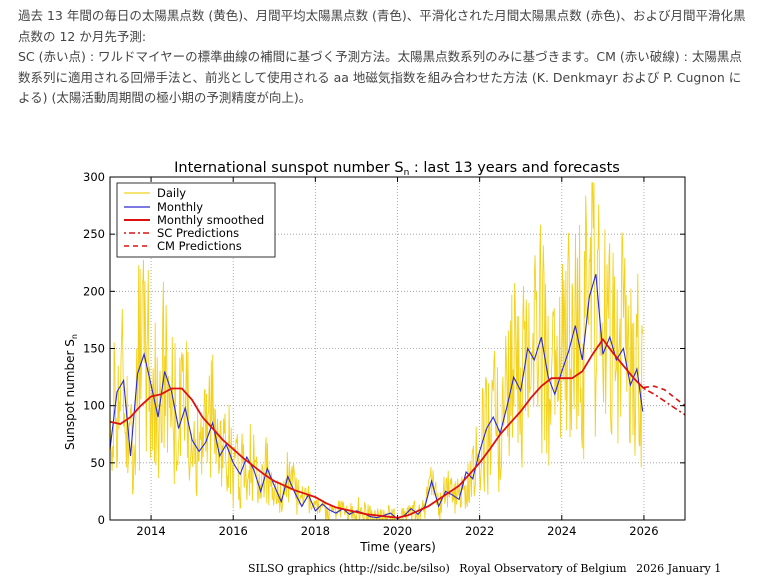  I want to click on prediction-series, so click(664, 400).